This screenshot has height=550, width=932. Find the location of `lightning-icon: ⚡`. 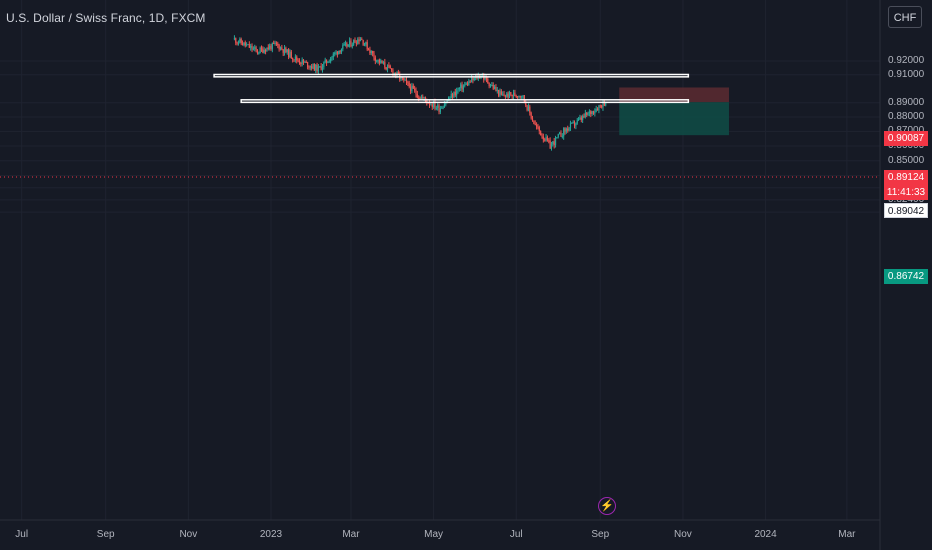

lightning-icon: ⚡ is located at coordinates (607, 506).